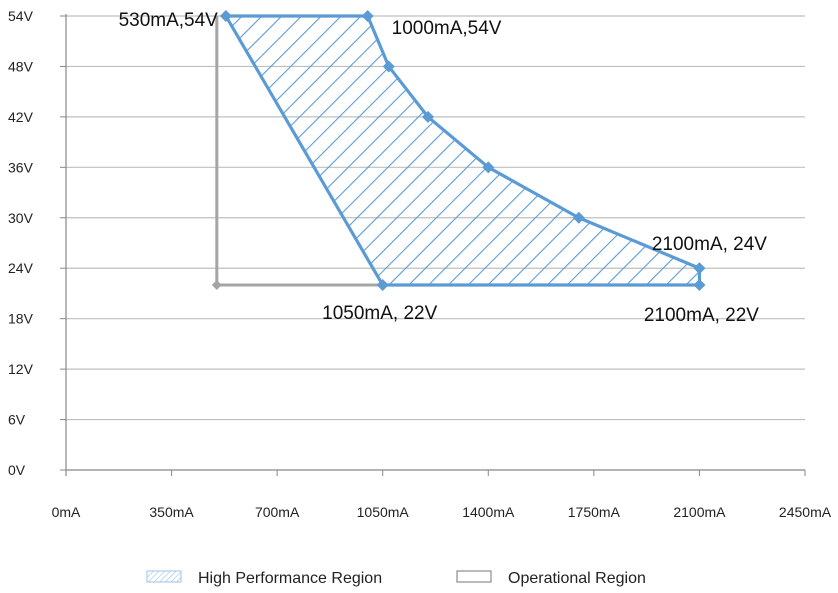 The width and height of the screenshot is (838, 593). What do you see at coordinates (699, 512) in the screenshot?
I see `x-tick-label-6: 2100mA` at bounding box center [699, 512].